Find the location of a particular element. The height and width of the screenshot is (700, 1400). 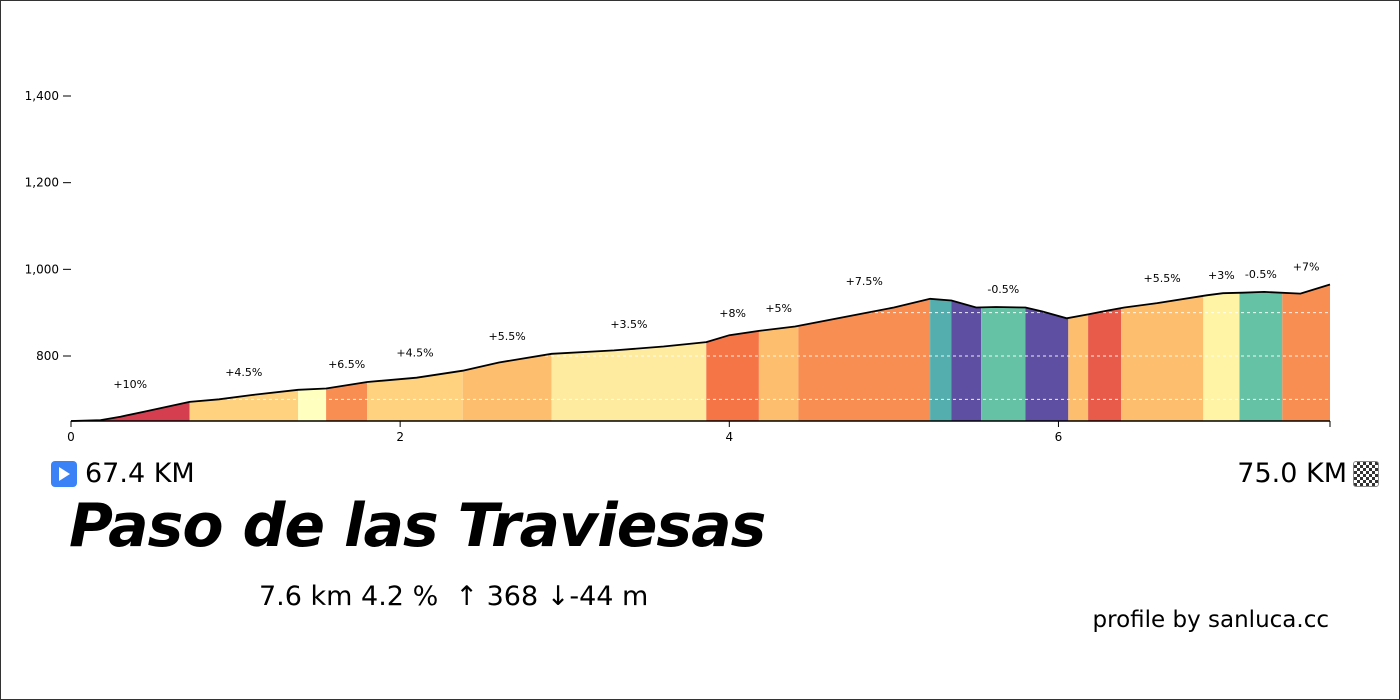

climb-stats: 7.6 km 4.2 % ↑ 368 ↓-44 m is located at coordinates (454, 596).